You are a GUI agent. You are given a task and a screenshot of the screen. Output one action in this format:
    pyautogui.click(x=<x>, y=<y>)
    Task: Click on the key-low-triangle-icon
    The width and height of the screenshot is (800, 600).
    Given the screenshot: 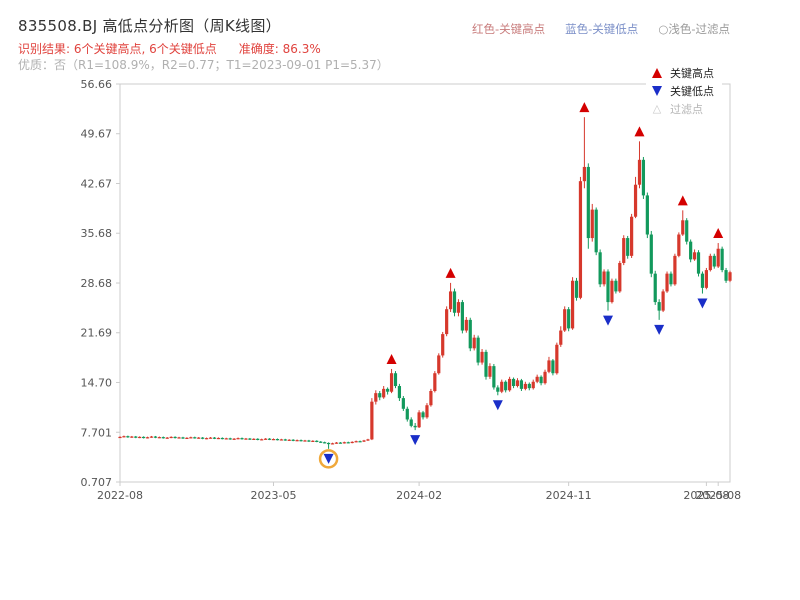 What is the action you would take?
    pyautogui.click(x=657, y=91)
    